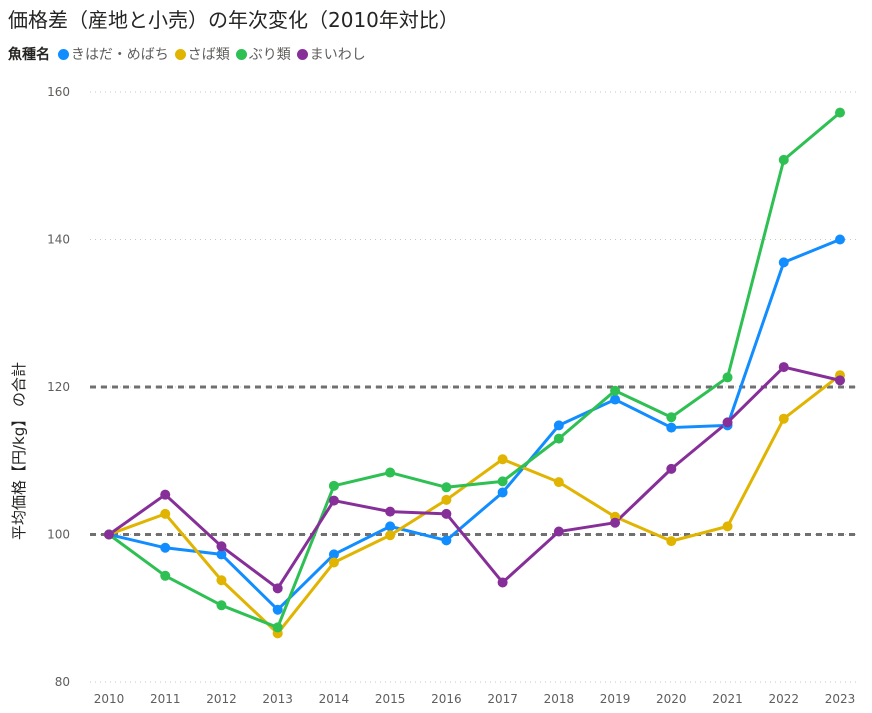 The height and width of the screenshot is (713, 872). What do you see at coordinates (233, 20) in the screenshot?
I see `chart-title: 価格差（産地と小売）の年次変化（2010年対比）` at bounding box center [233, 20].